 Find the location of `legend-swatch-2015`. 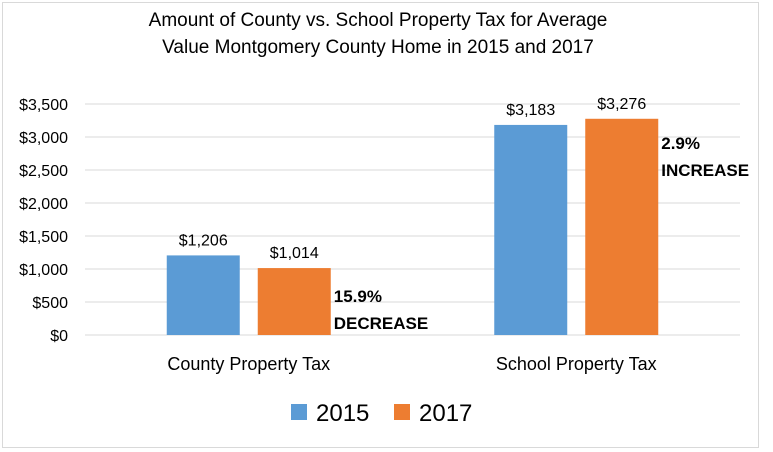

legend-swatch-2015 is located at coordinates (299, 412).